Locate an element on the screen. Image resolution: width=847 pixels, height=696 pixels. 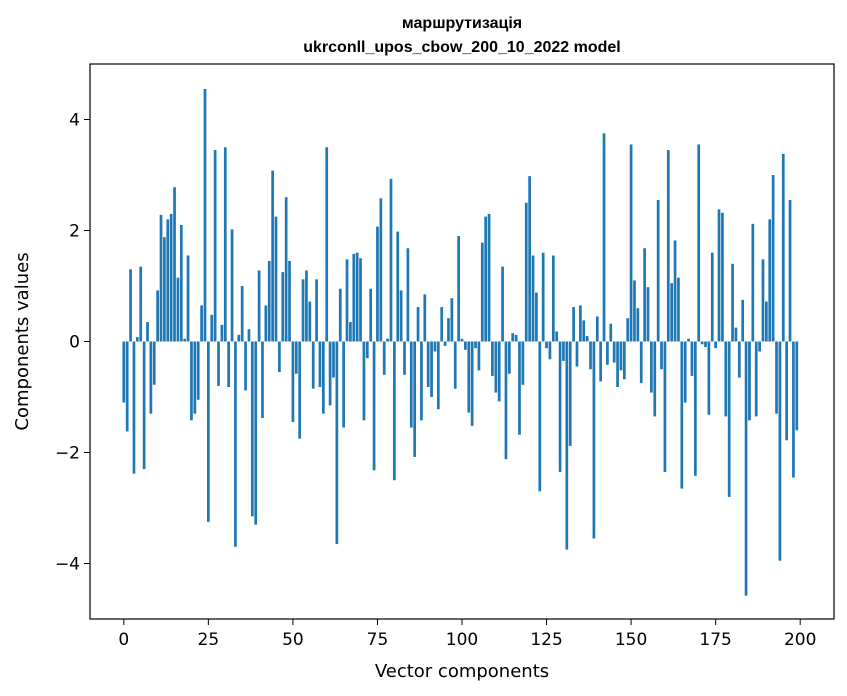
y-tick-label: −2 is located at coordinates (67, 454).